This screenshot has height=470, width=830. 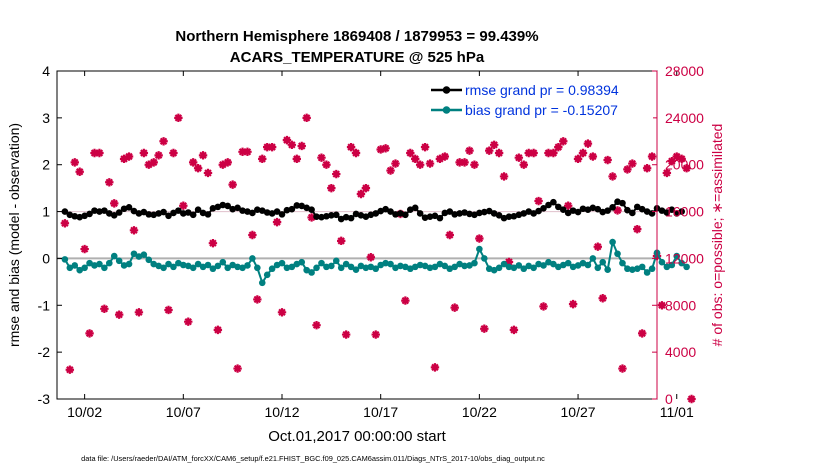 What do you see at coordinates (50, 235) in the screenshot?
I see `y-left-axis-ticks: -3 -2 -1 0 1 2 3 4` at bounding box center [50, 235].